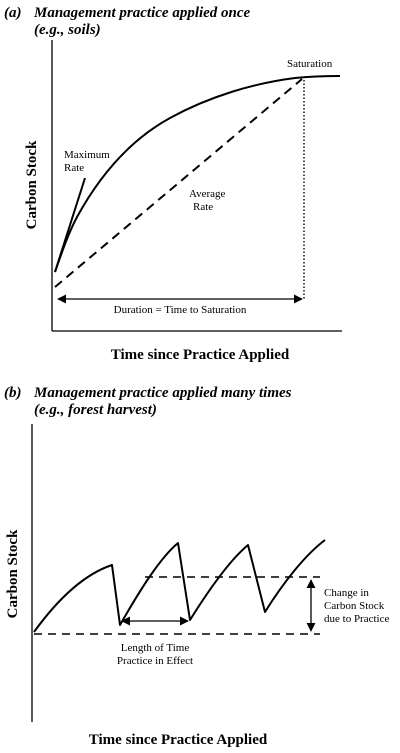 This screenshot has width=400, height=753. I want to click on panel-b-title-line2: (e.g., forest harvest), so click(95, 410).